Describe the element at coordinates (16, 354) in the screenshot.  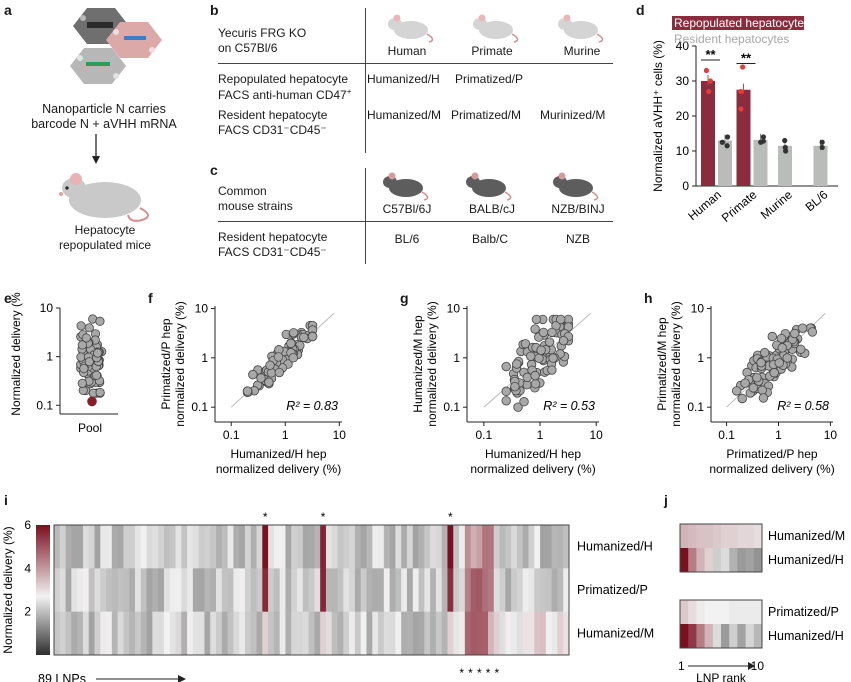
I see `e-y-axis-label: Normalized delivery (%)` at that location.